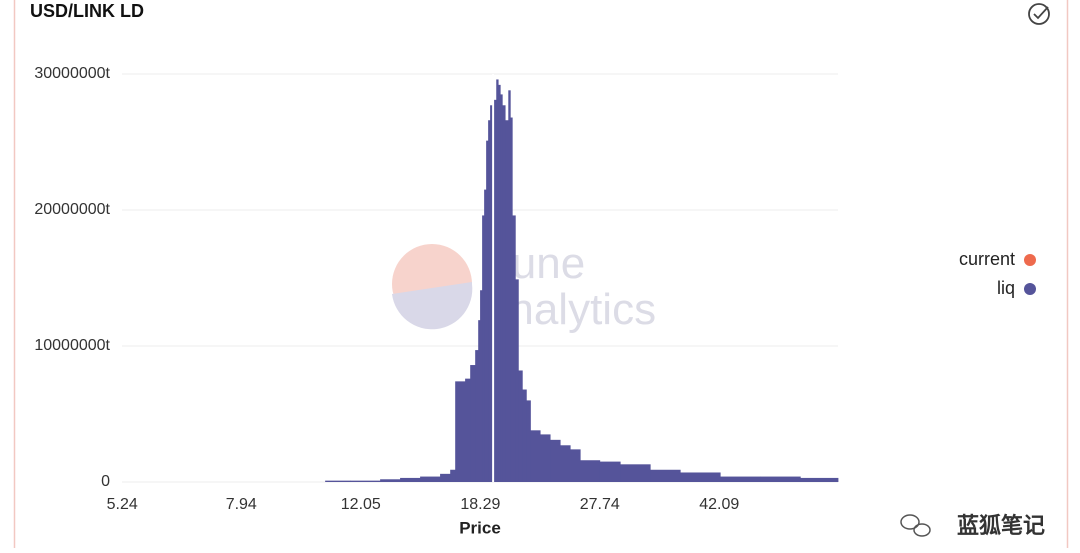  I want to click on x-tick-label: 18.29, so click(480, 504).